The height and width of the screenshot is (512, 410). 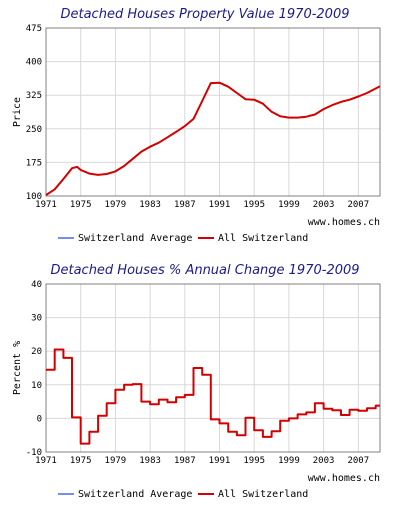 What do you see at coordinates (36, 352) in the screenshot?
I see `y-tick-label: 20` at bounding box center [36, 352].